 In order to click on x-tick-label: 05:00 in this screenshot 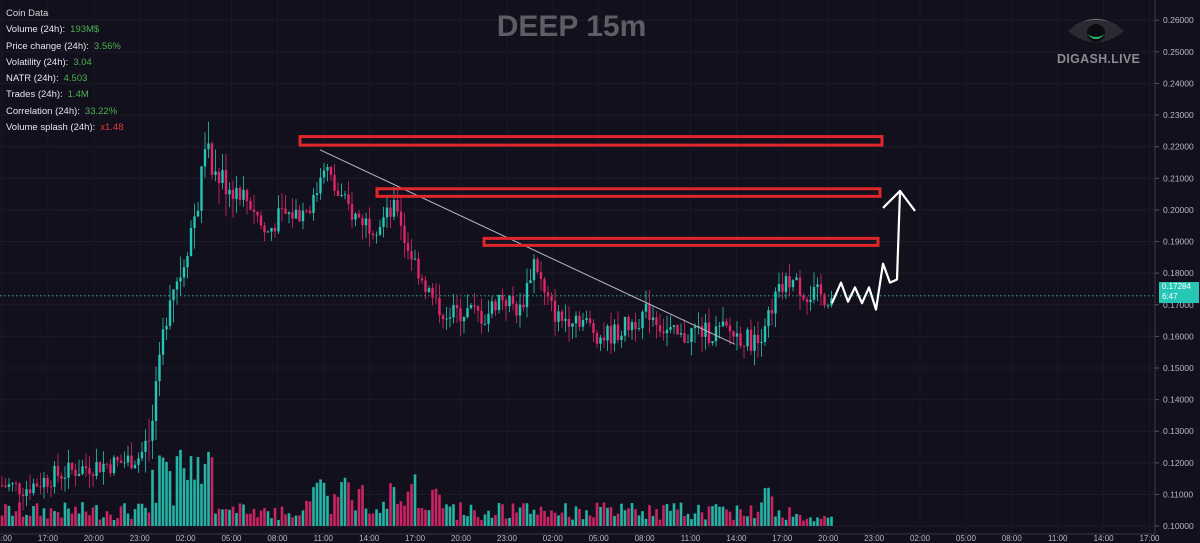, I will do `click(599, 538)`.